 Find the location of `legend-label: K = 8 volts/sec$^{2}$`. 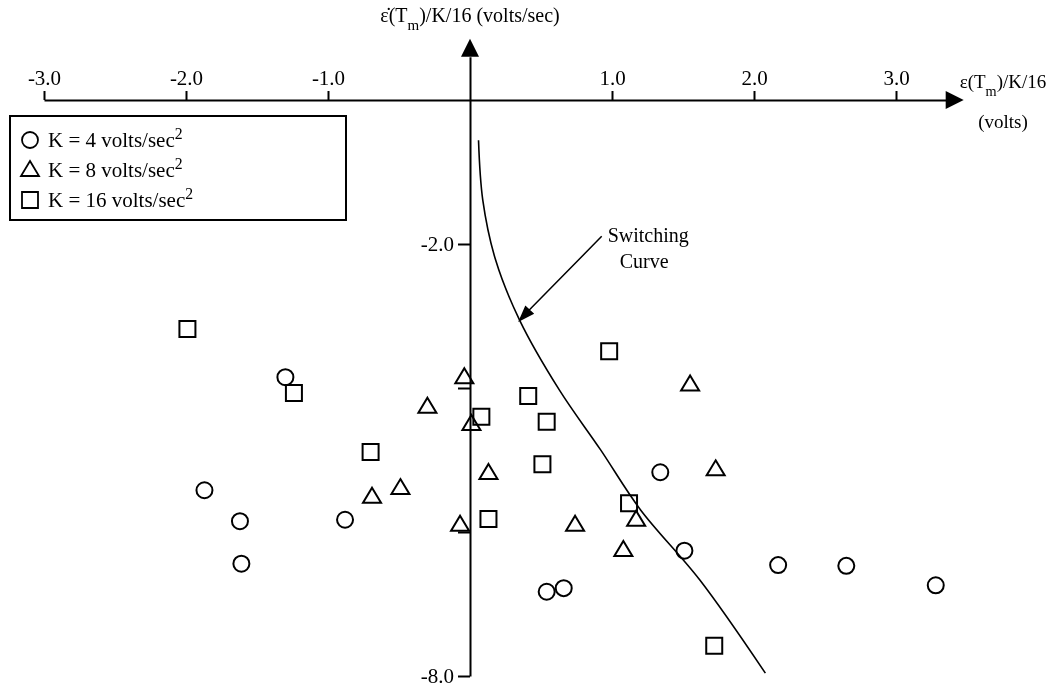

legend-label: K = 8 volts/sec$^{2}$ is located at coordinates (115, 168).